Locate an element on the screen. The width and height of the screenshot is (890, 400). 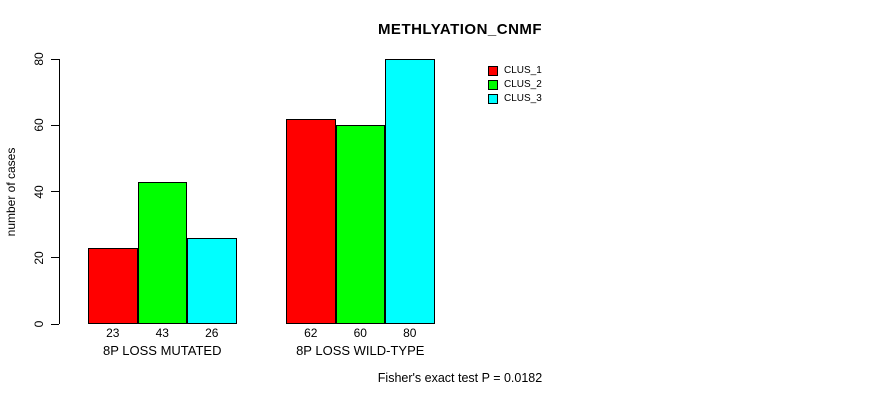
bar-value-label: 62 is located at coordinates (311, 333).